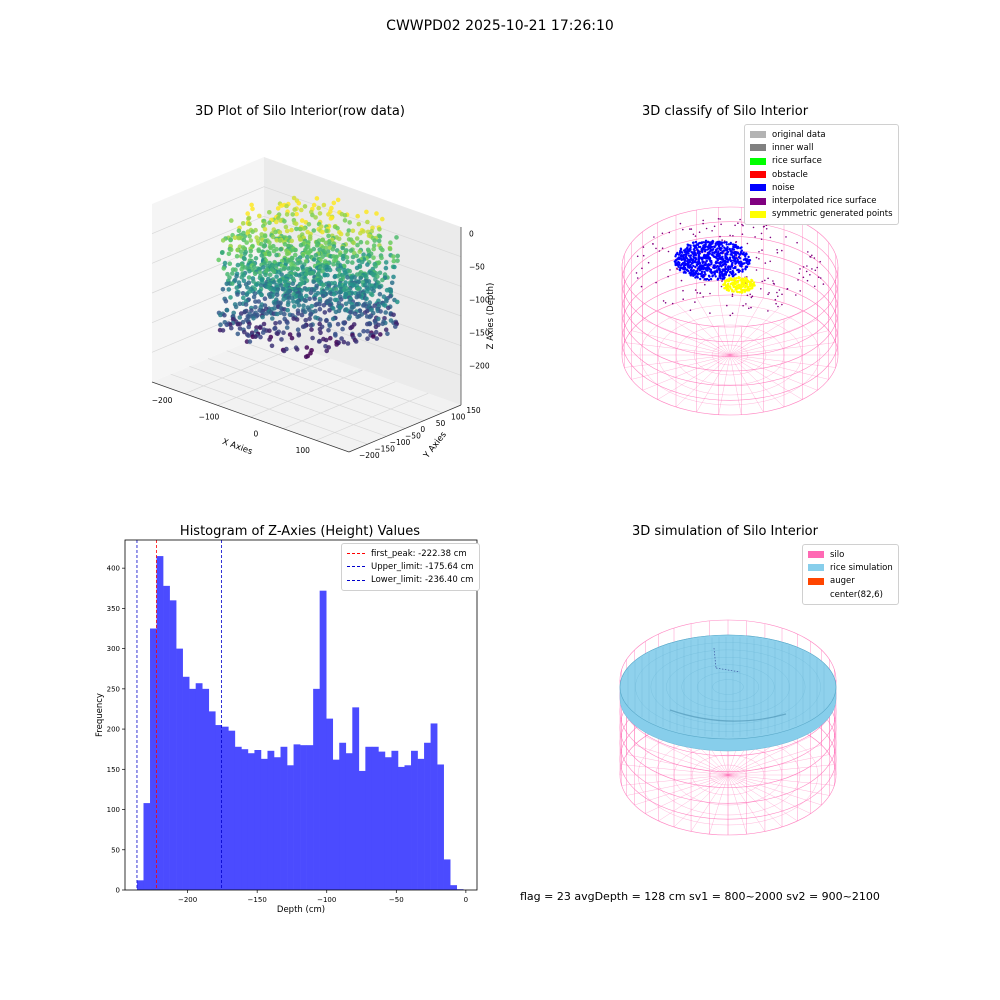 The width and height of the screenshot is (1000, 1000). What do you see at coordinates (405, 428) in the screenshot?
I see `y-axis-line` at bounding box center [405, 428].